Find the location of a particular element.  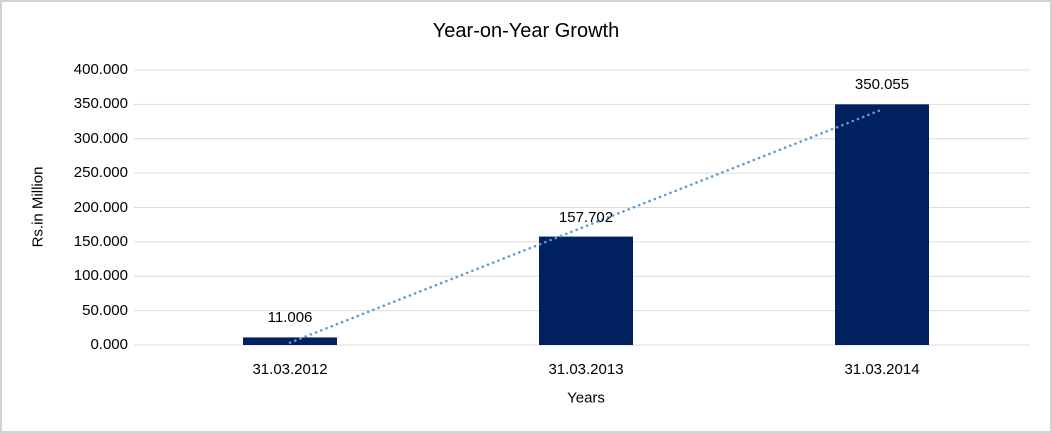

y-tick-label: 150.000 is located at coordinates (100, 241).